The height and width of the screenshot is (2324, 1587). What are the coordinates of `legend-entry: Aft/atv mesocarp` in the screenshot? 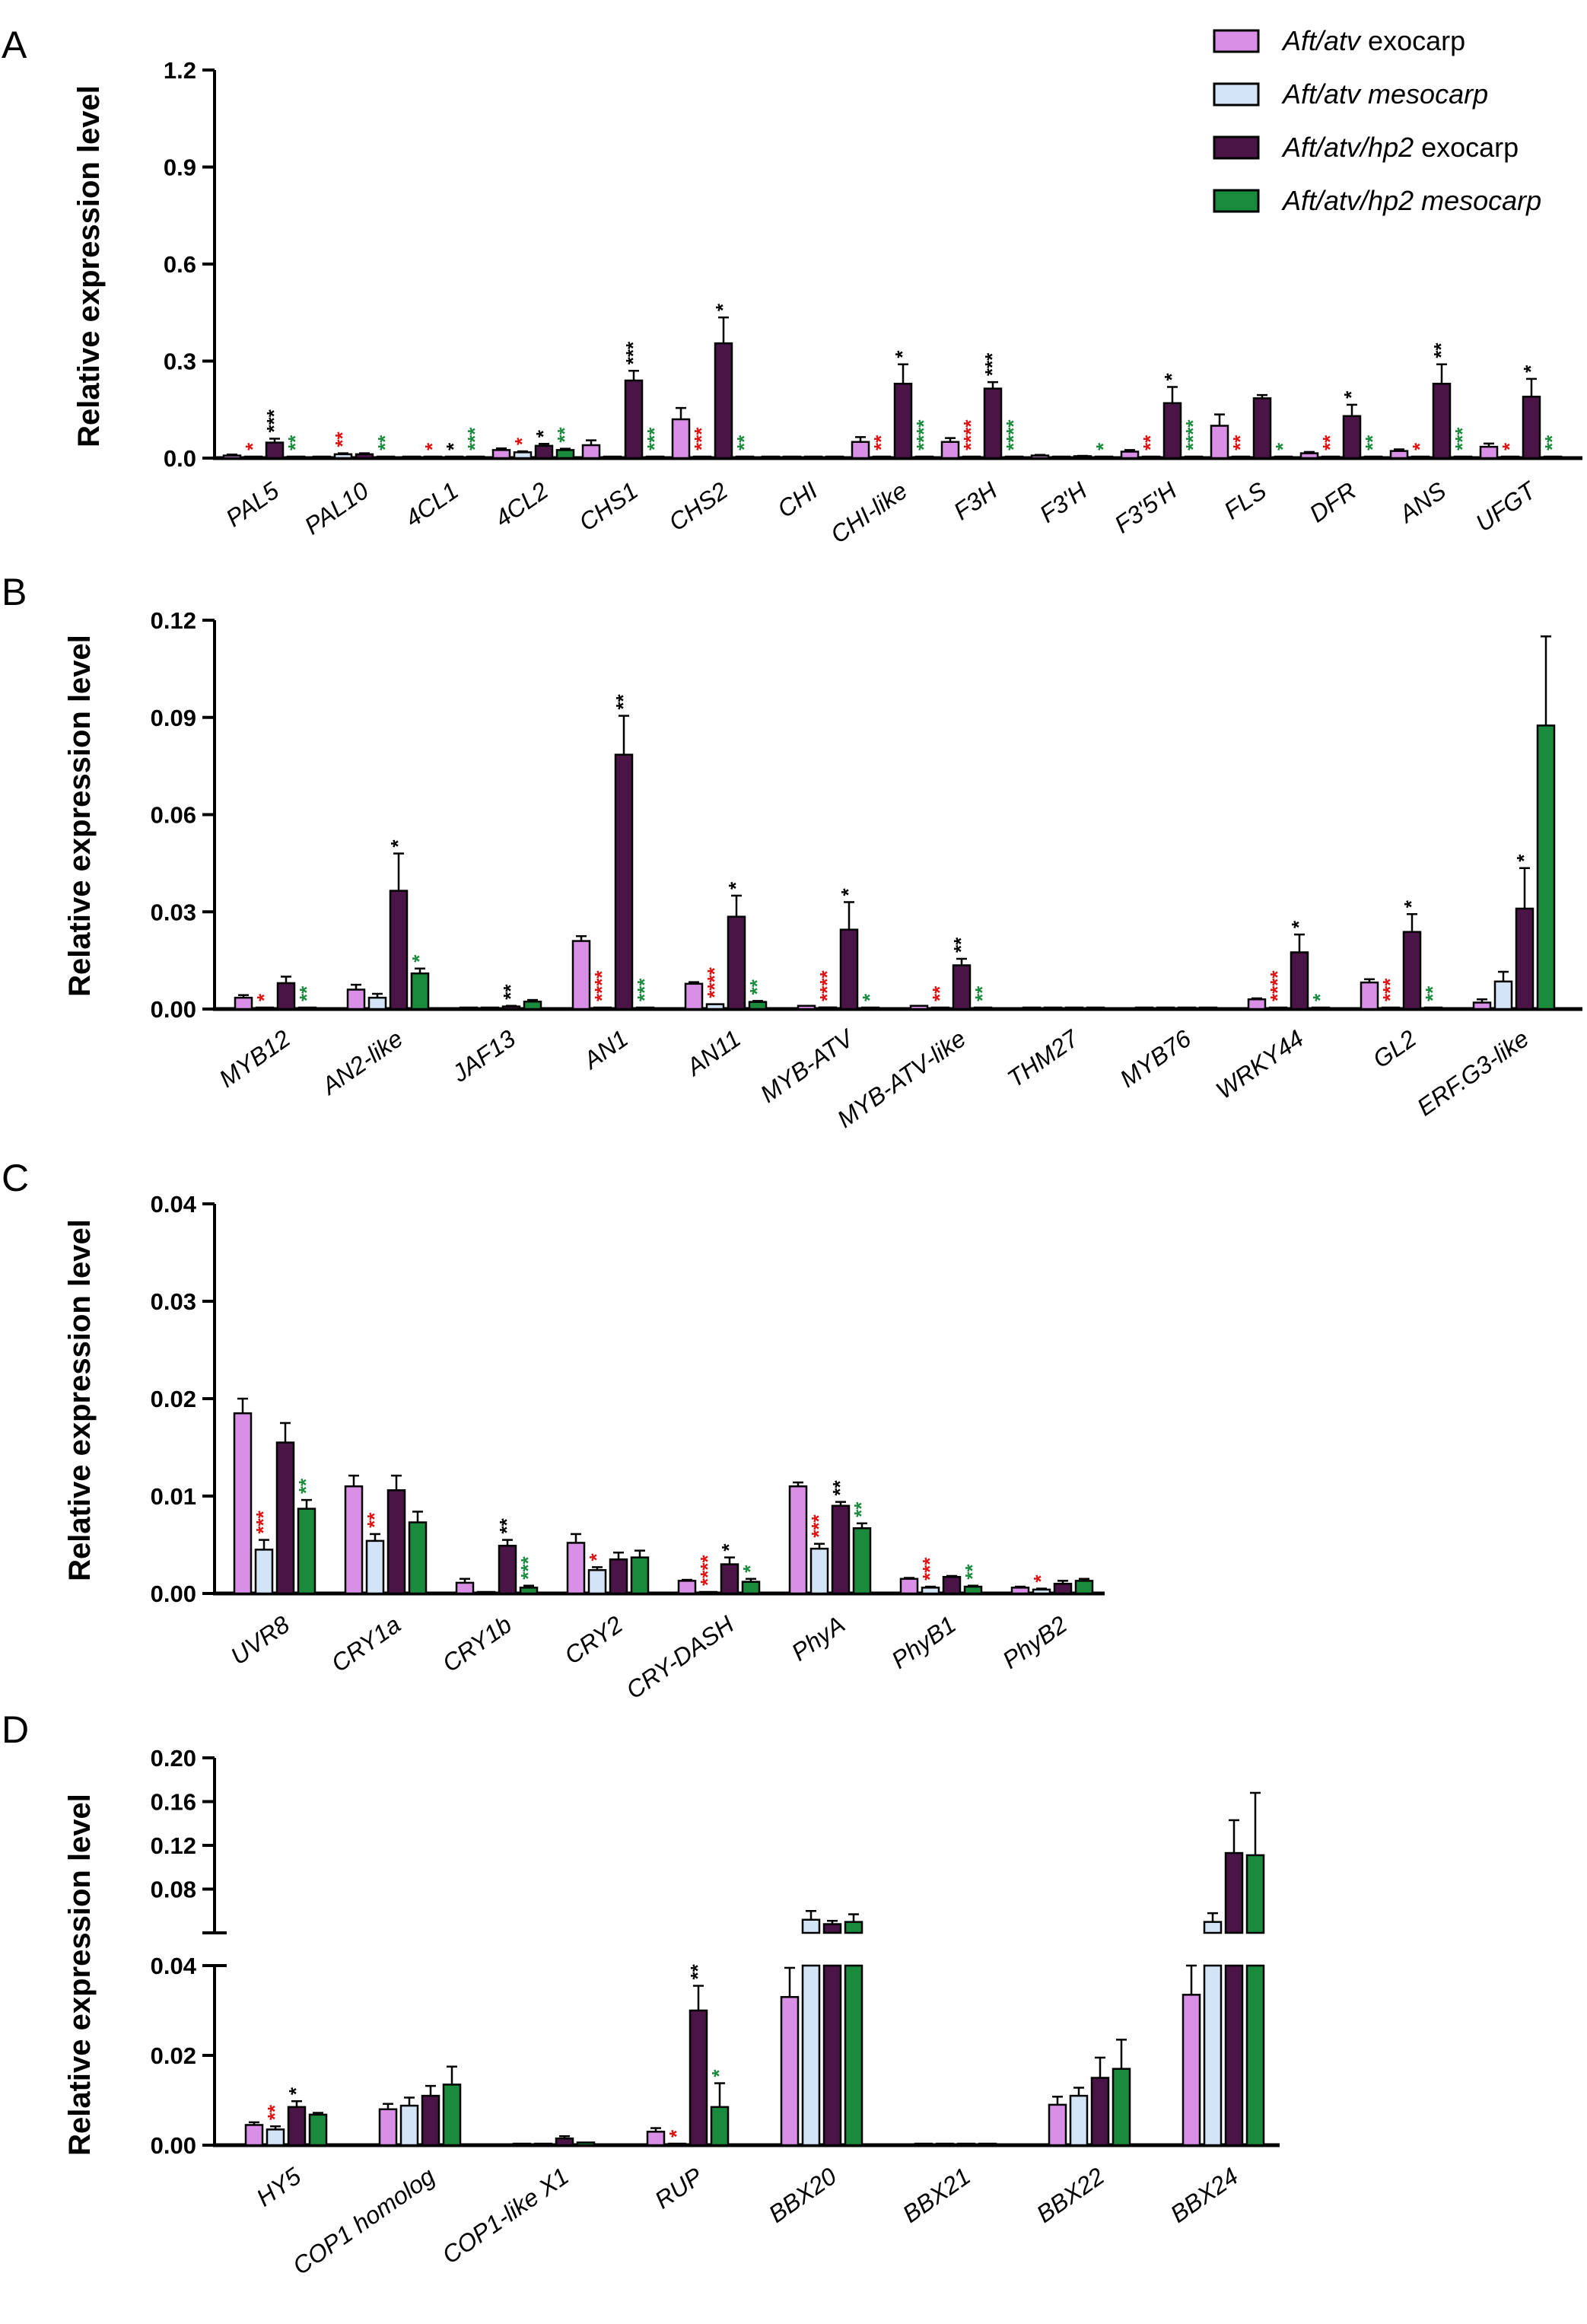 It's located at (1350, 94).